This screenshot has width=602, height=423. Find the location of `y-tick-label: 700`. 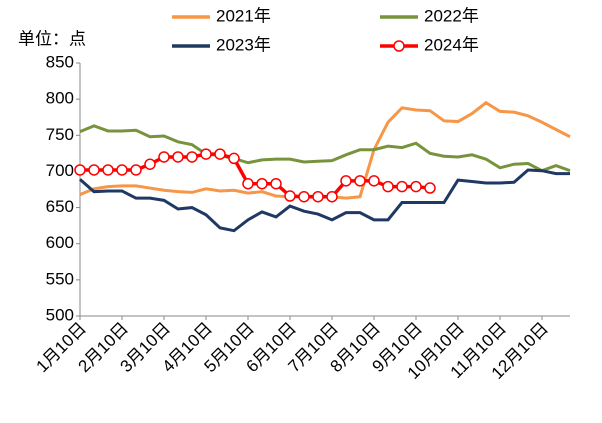

y-tick-label: 700 is located at coordinates (60, 170).